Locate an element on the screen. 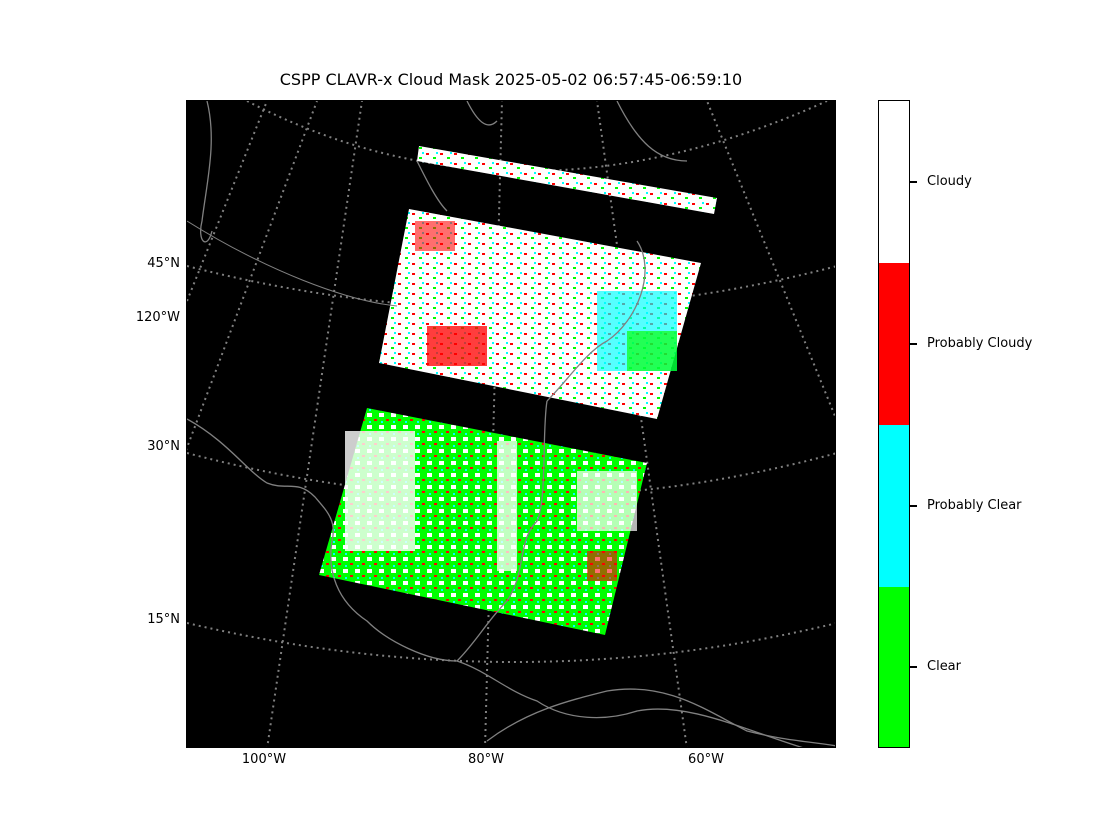 The width and height of the screenshot is (1120, 840). colorbar-segment-probably-cloudy is located at coordinates (894, 344).